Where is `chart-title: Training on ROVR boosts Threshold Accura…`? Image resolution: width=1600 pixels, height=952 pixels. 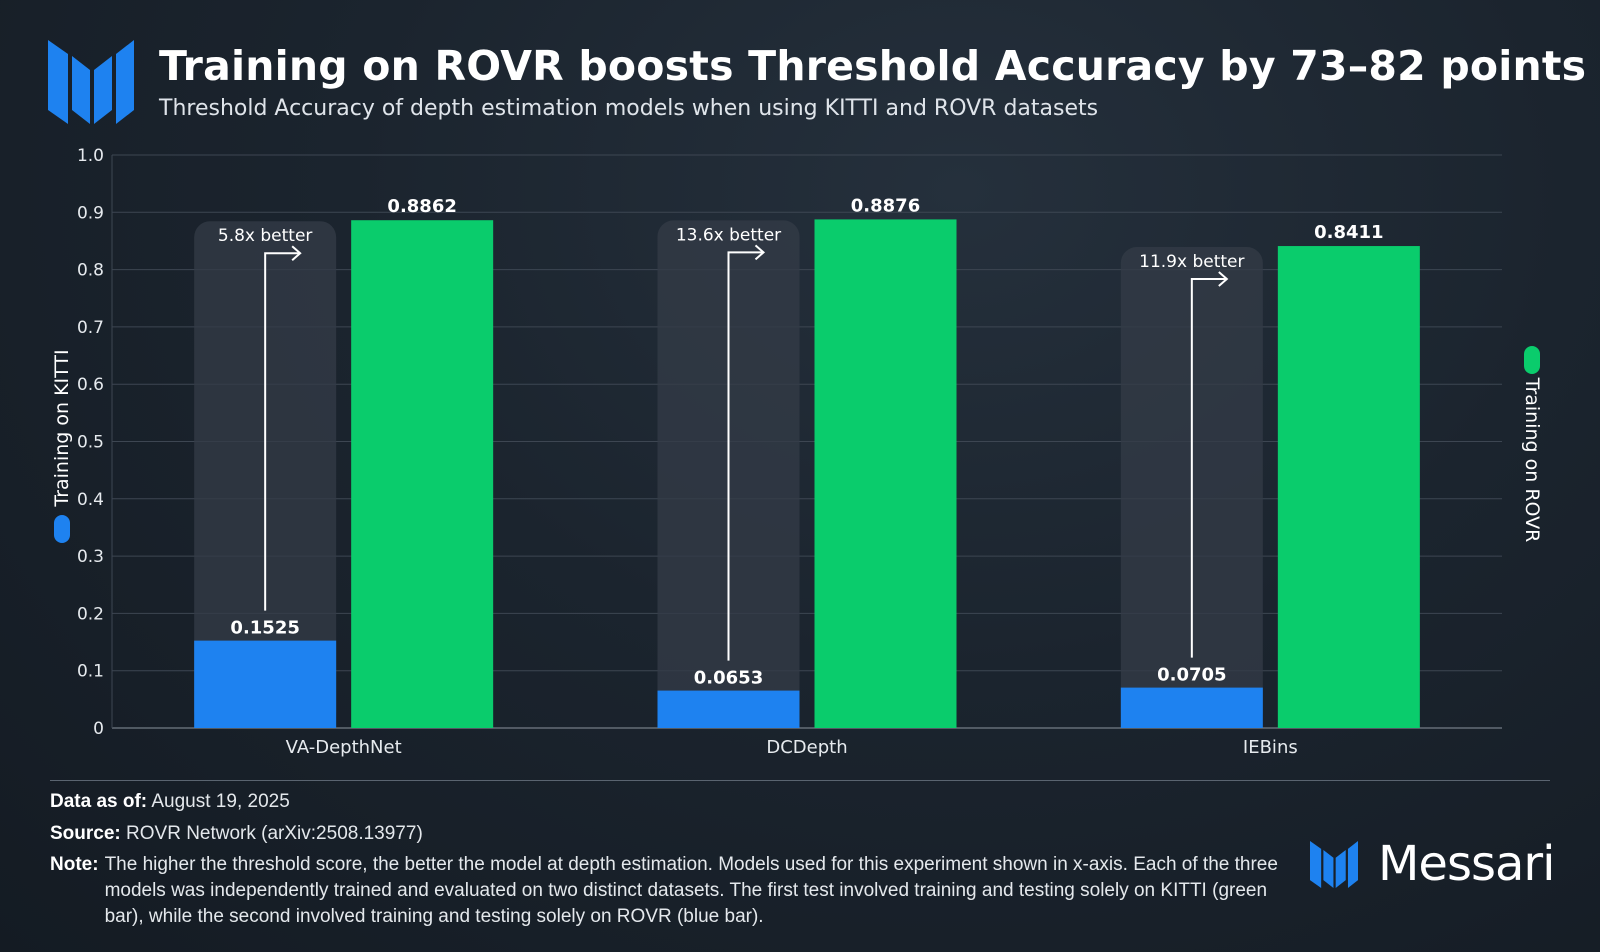
chart-title: Training on ROVR boosts Threshold Accura… is located at coordinates (873, 66).